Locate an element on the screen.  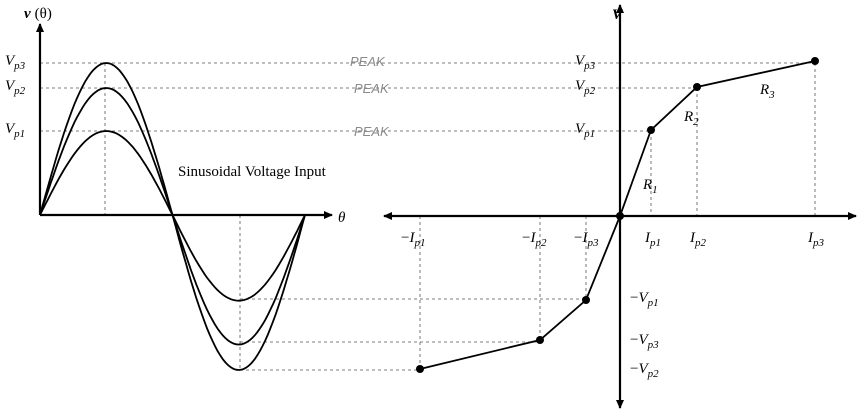
sine-curve is located at coordinates (172, 216).